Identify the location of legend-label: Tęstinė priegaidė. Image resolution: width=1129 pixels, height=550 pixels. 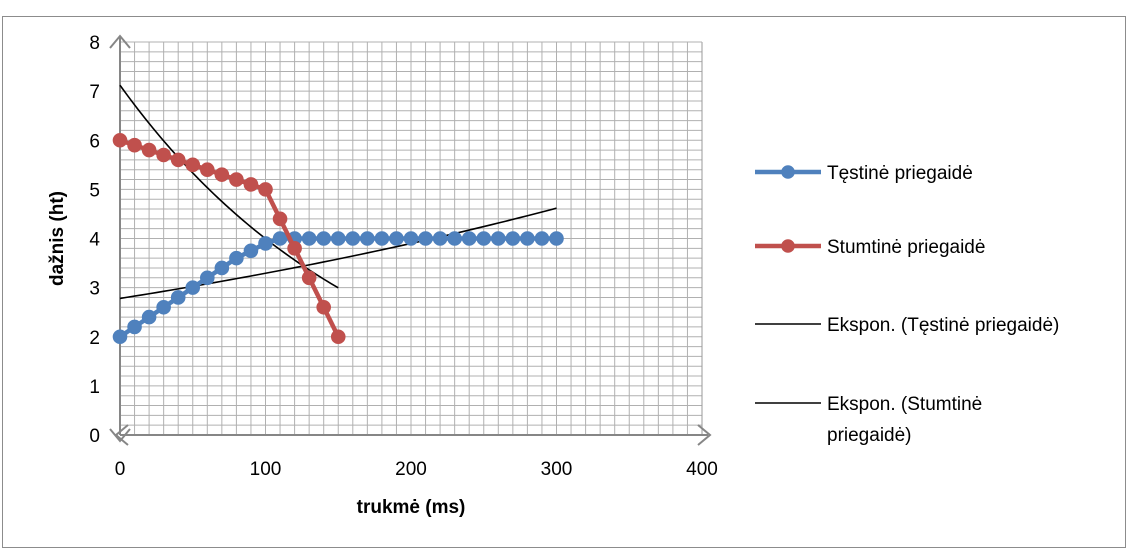
(900, 173).